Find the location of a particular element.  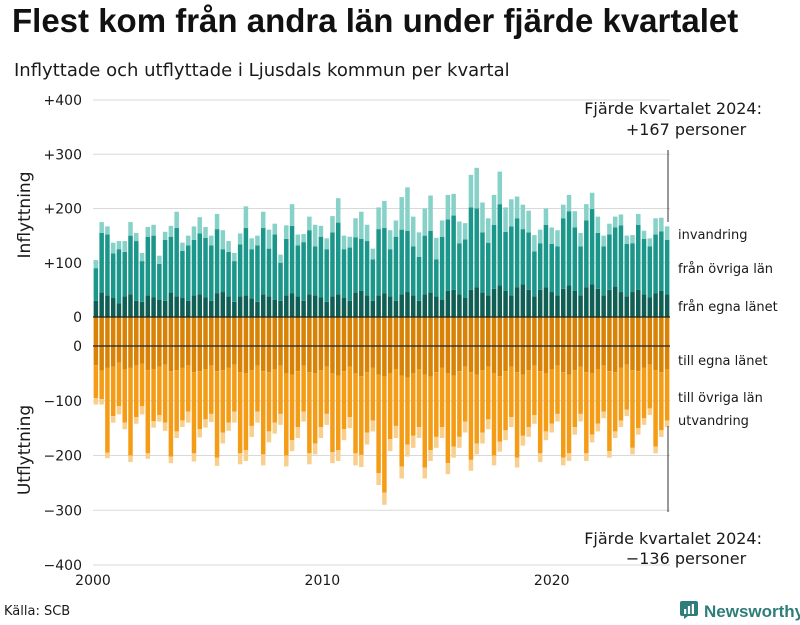

brand-logo: Newsworthy is located at coordinates (739, 612).